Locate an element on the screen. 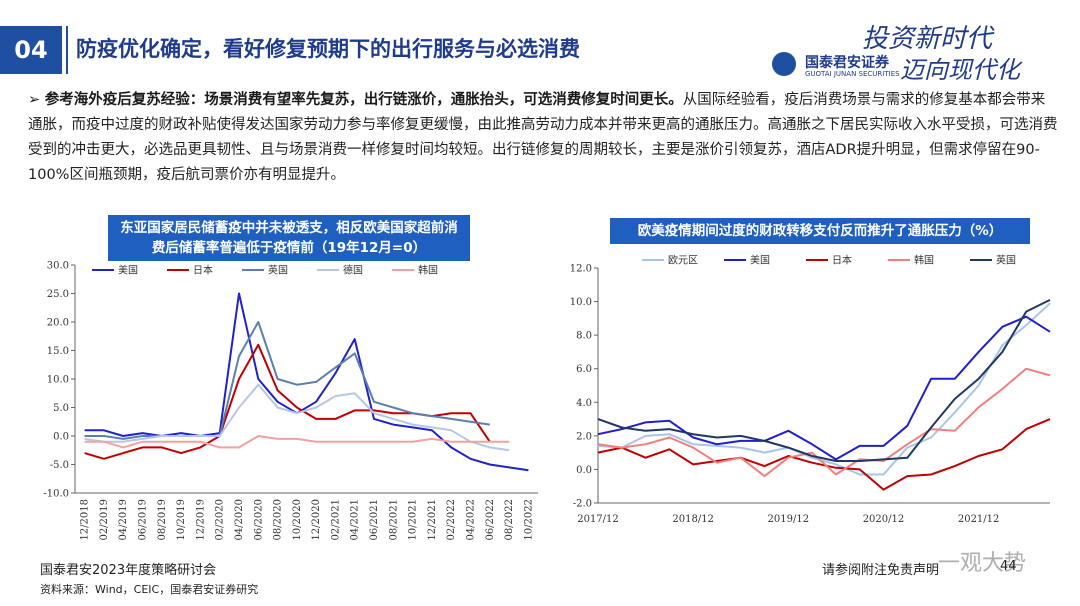 The width and height of the screenshot is (1080, 606). legend-label: 德国 is located at coordinates (353, 270).